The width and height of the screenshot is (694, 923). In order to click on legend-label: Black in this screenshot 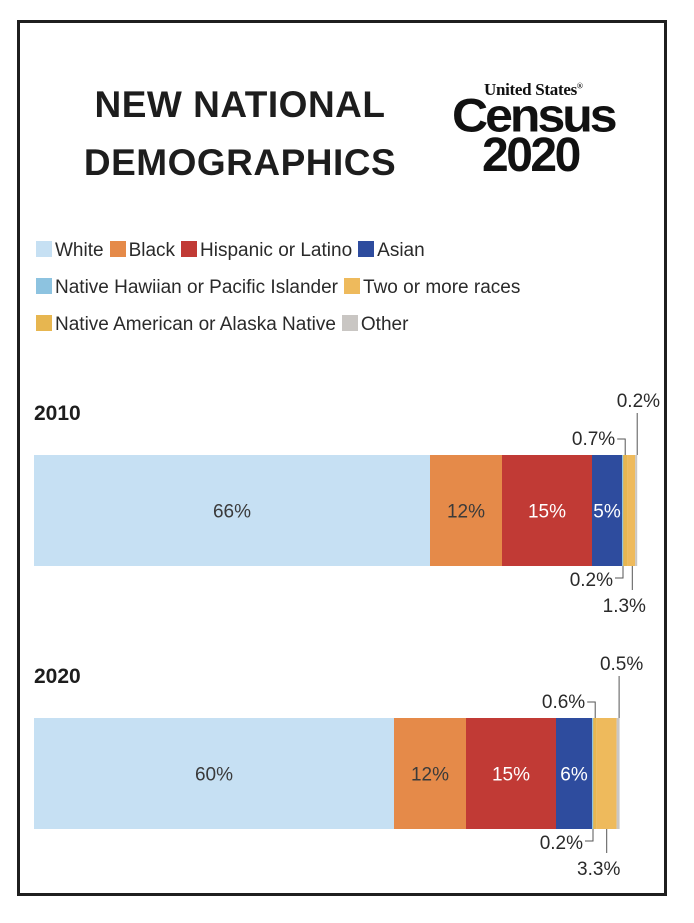, I will do `click(152, 250)`.